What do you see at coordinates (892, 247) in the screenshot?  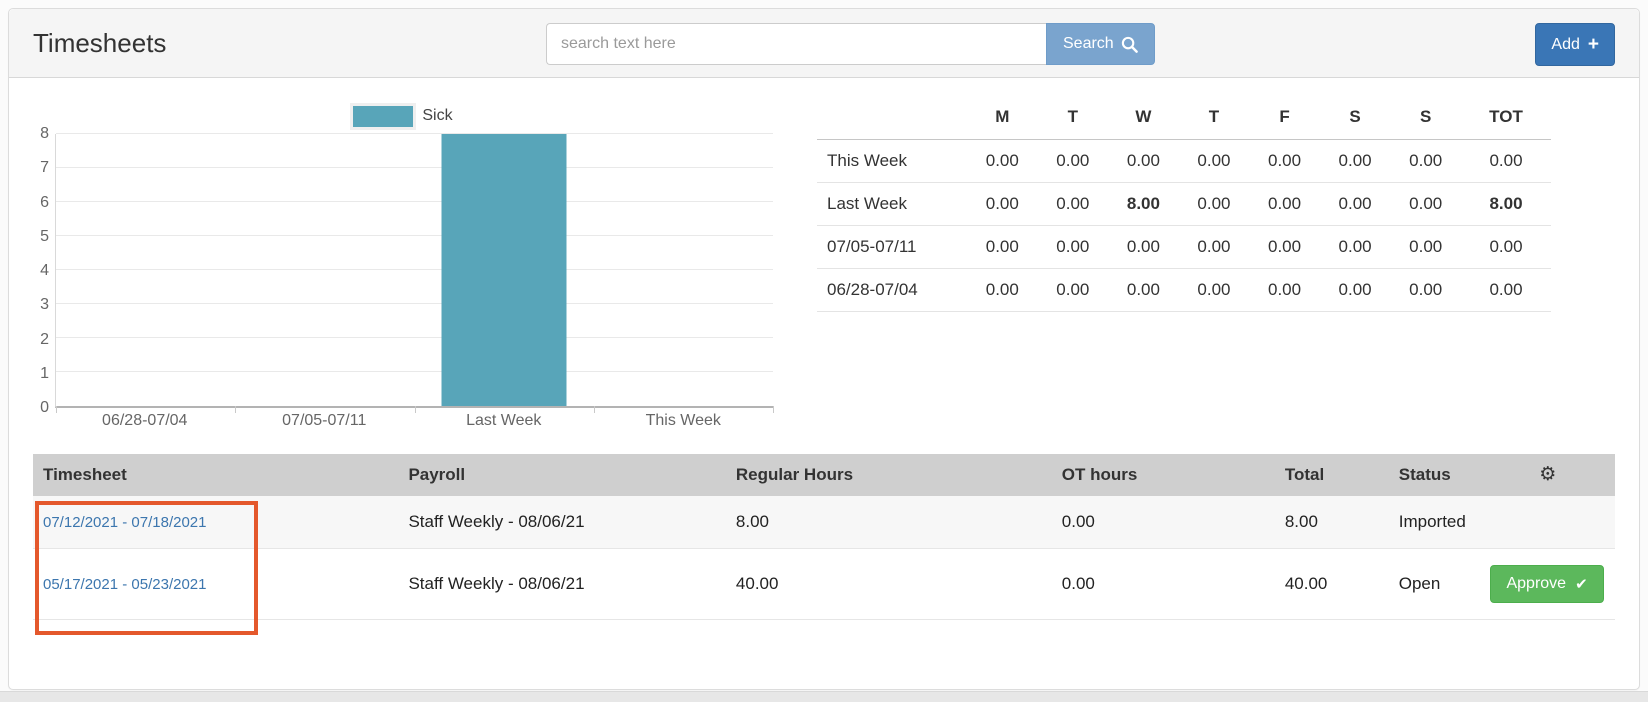 I see `week-summary-row-label: 07/05-07/11` at bounding box center [892, 247].